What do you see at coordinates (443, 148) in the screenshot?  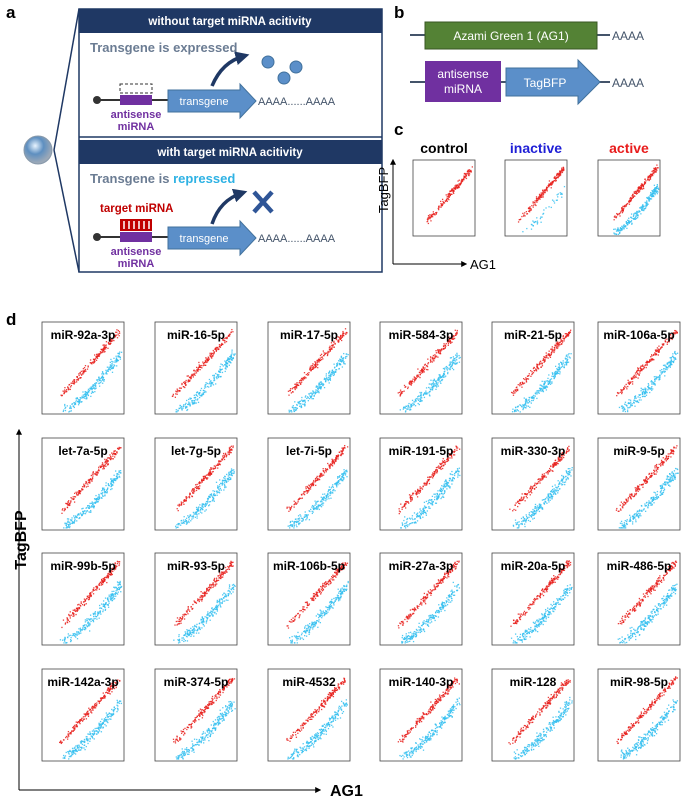 I see `plot-title: control` at bounding box center [443, 148].